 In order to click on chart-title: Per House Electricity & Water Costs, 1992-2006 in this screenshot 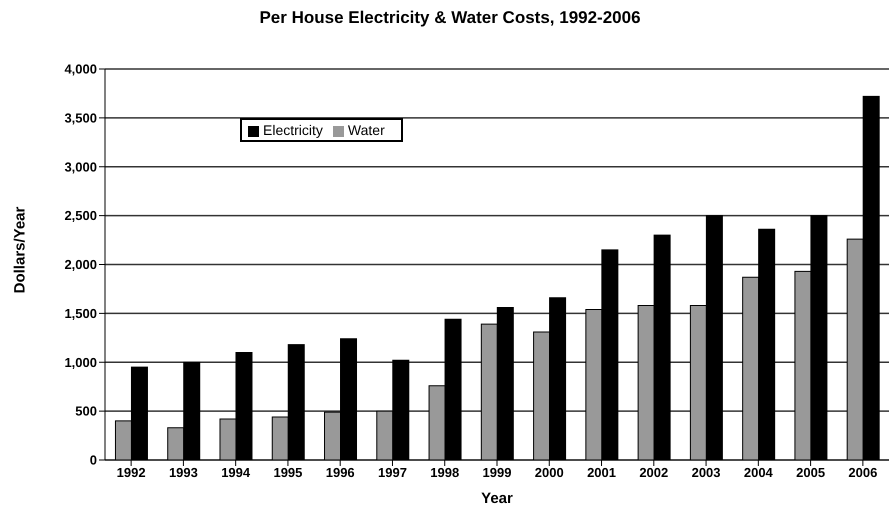, I will do `click(450, 18)`.